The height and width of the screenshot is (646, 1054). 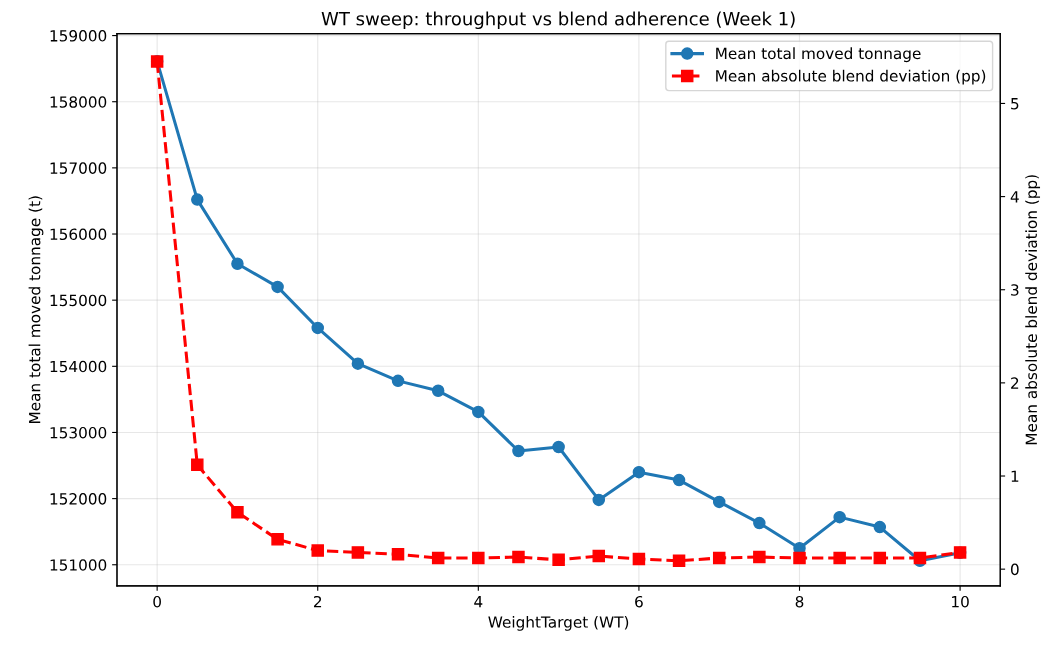 I want to click on x-tick-label: 2, so click(x=317, y=601).